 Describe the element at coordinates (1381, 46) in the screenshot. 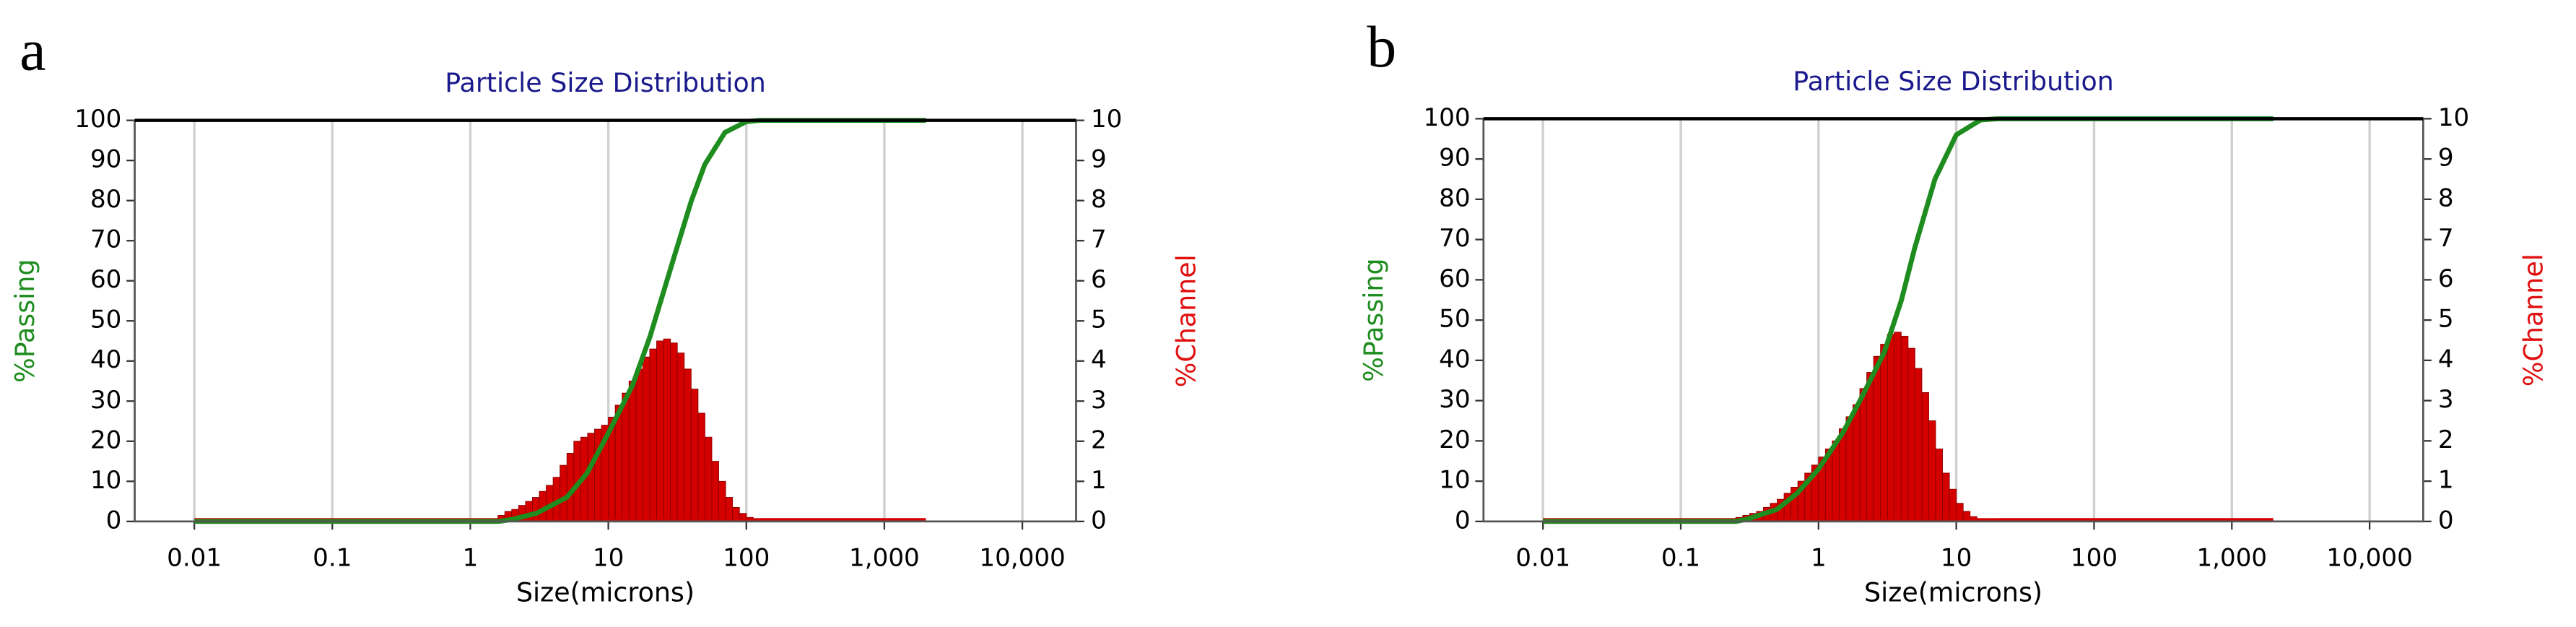

I see `panel-label: b` at that location.